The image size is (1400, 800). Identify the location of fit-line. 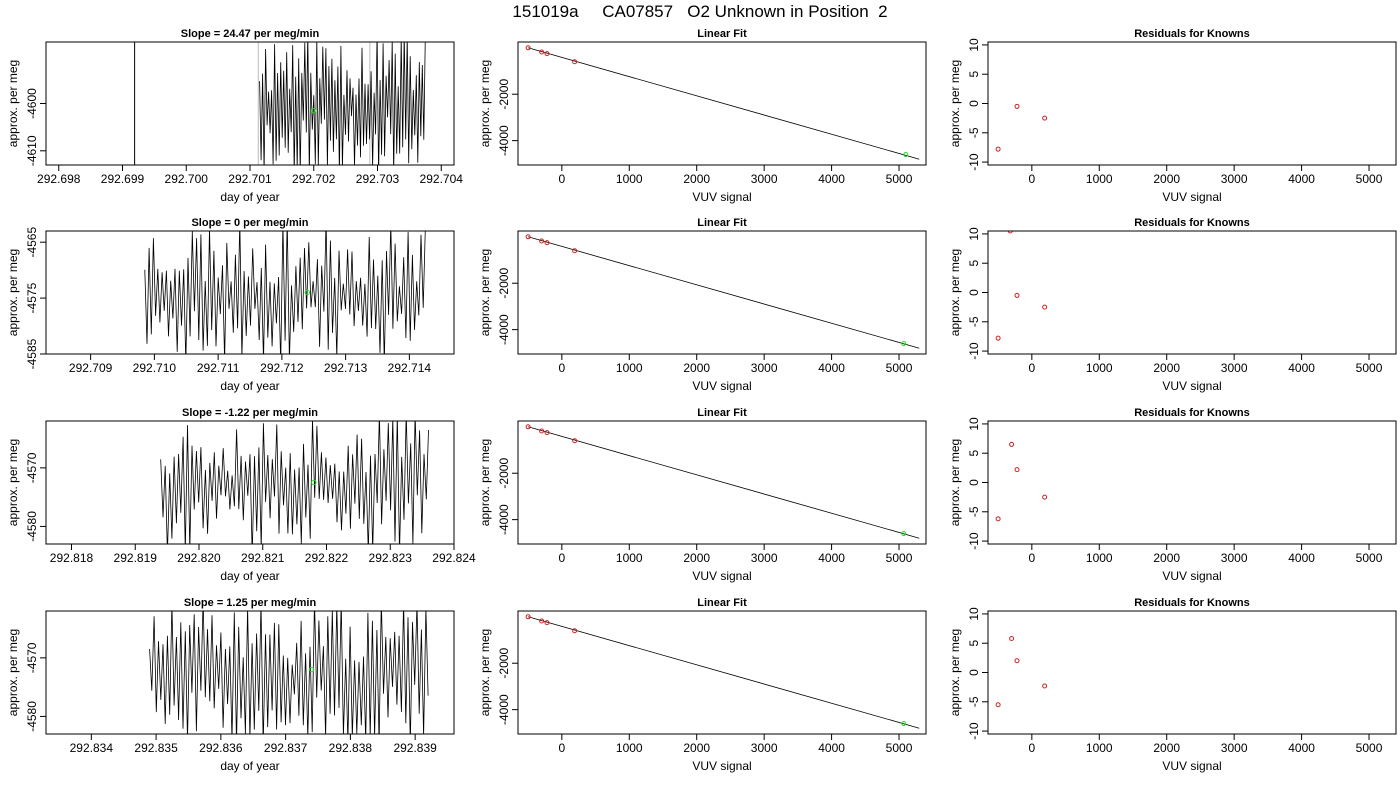
(724, 292).